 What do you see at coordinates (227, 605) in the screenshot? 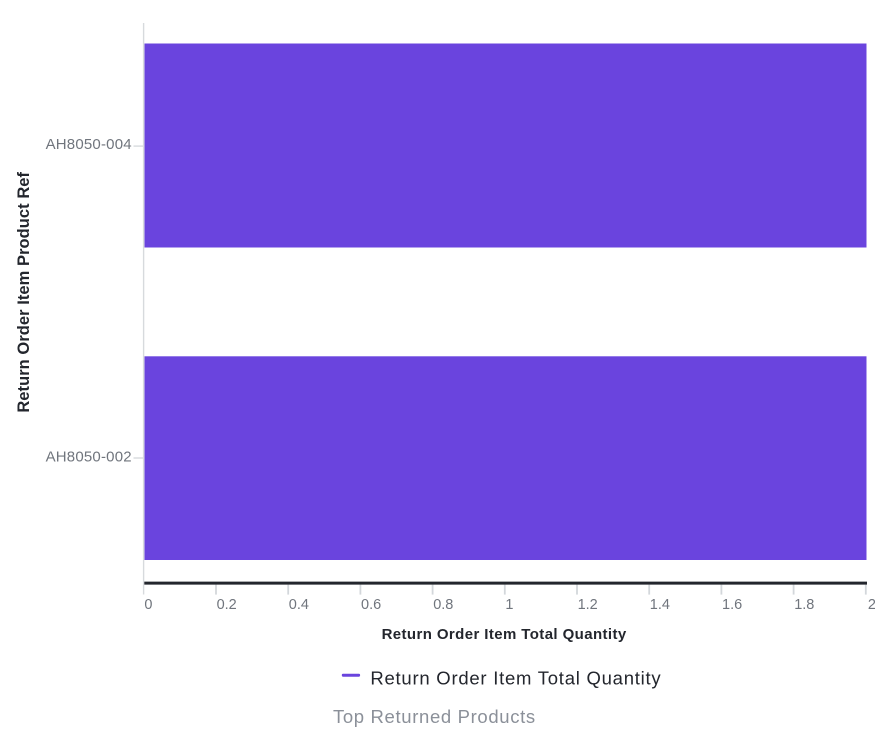
I see `svg-text: 0.2` at bounding box center [227, 605].